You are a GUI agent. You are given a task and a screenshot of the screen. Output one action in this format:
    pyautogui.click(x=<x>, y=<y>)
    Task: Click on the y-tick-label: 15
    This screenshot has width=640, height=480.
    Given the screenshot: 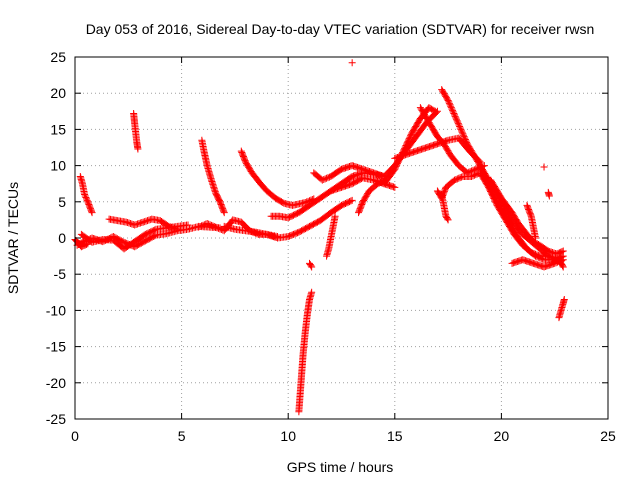 What is the action you would take?
    pyautogui.click(x=58, y=129)
    